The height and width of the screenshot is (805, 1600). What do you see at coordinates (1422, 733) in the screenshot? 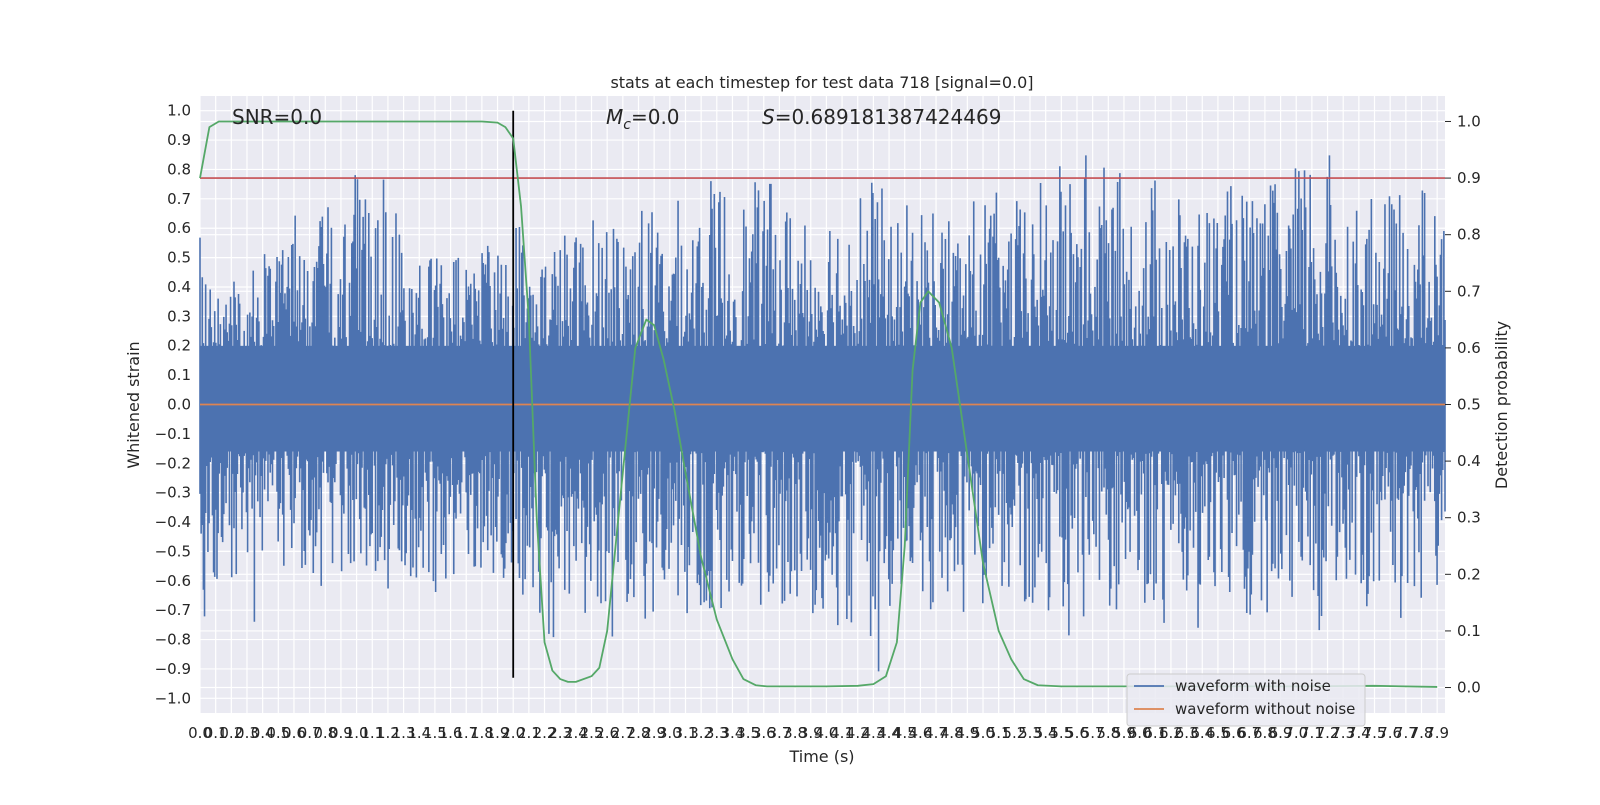
I see `x-tick-label: 7.8` at bounding box center [1422, 733].